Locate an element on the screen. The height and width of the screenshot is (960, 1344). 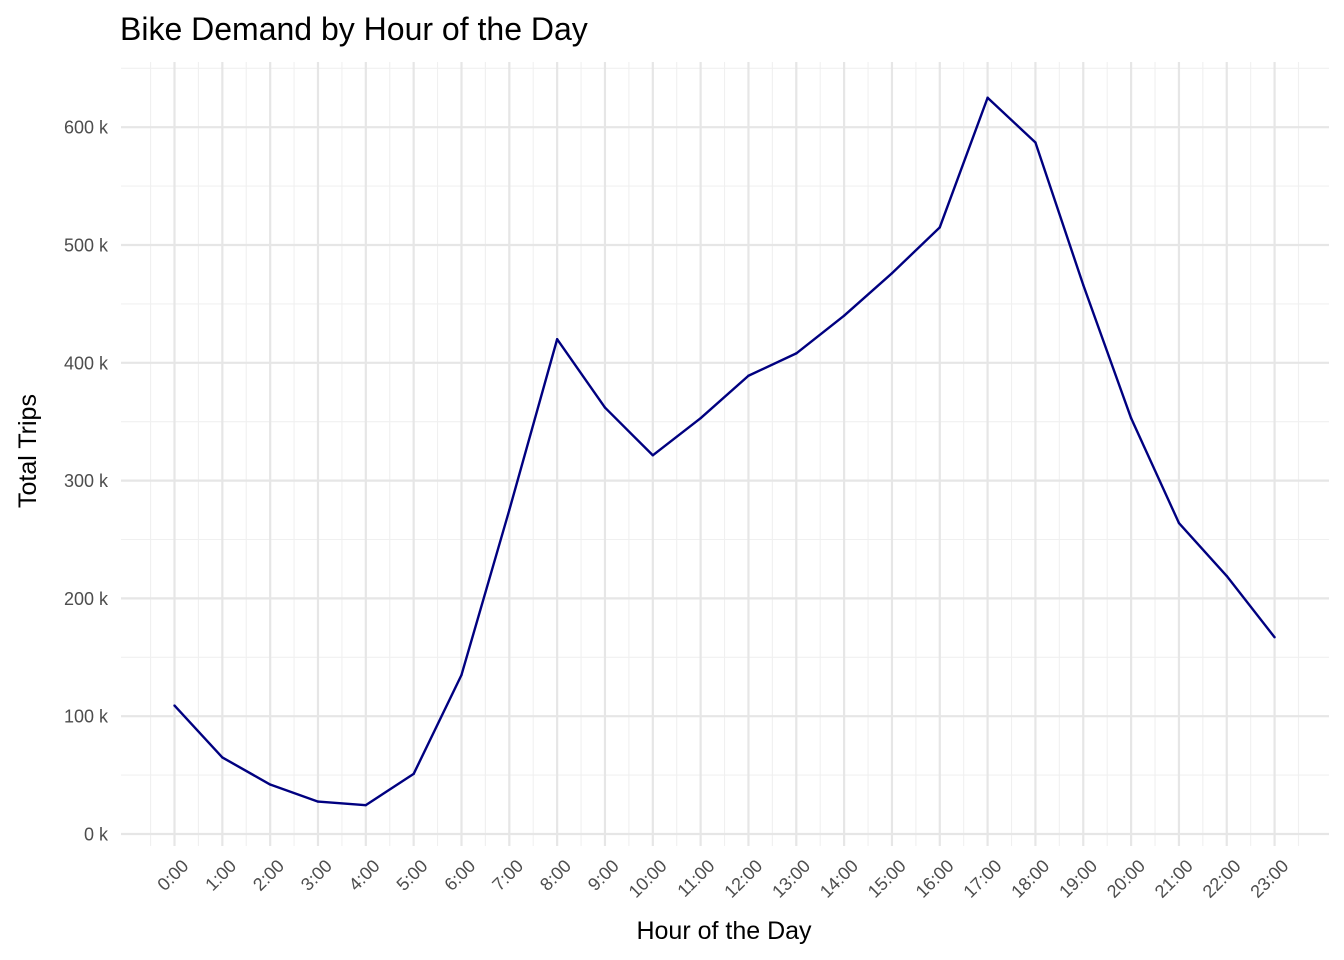
x-axis-title: Hour of the Day is located at coordinates (724, 931).